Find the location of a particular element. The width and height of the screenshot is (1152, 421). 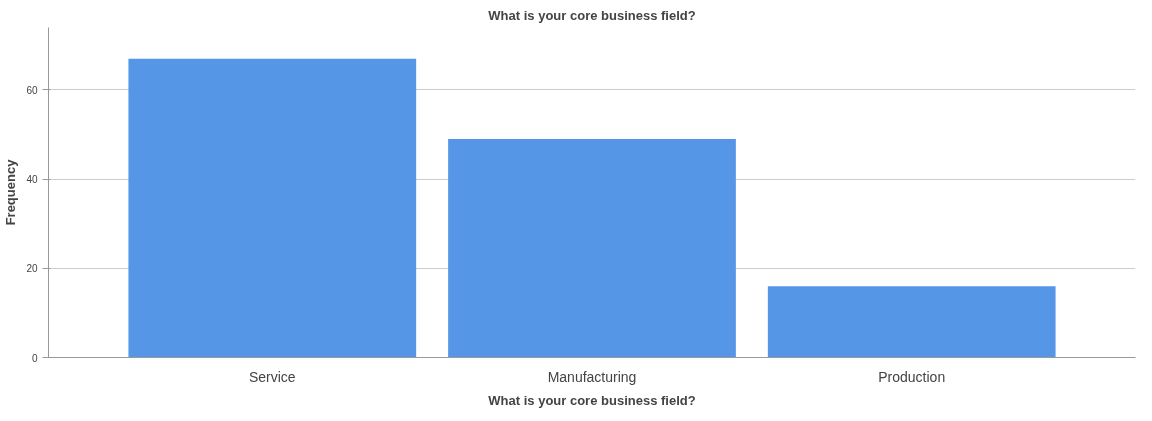

x-tick-label: Service is located at coordinates (272, 376).